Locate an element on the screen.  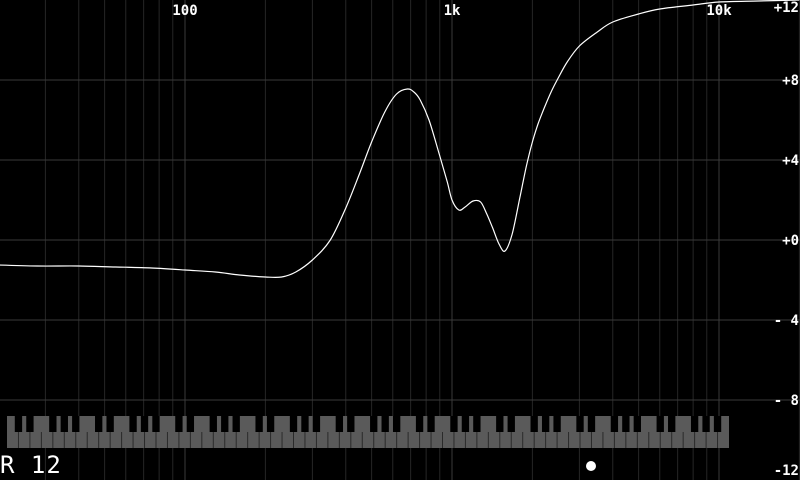
y-axis-ticks: +12 +8 +4 +0 - 4 - 8 -12 is located at coordinates (786, 239).